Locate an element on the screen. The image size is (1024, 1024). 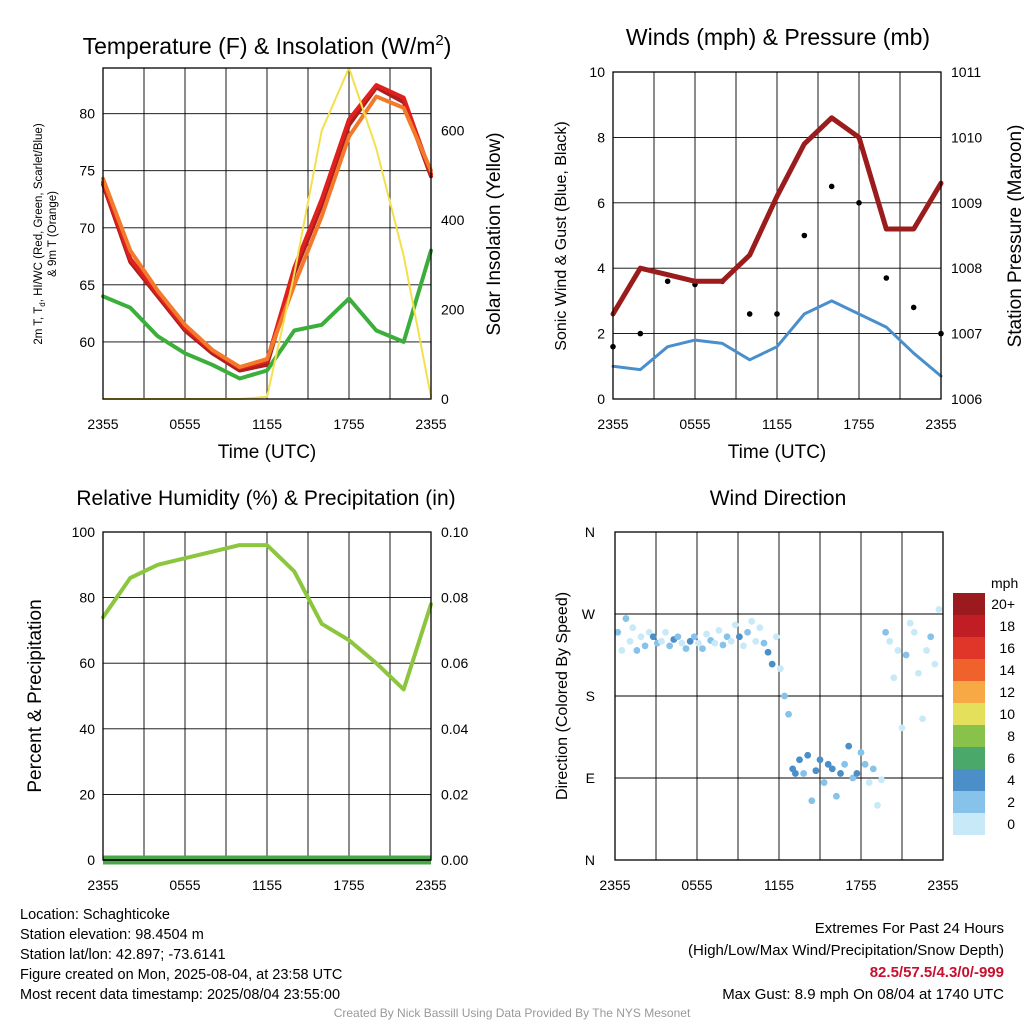
station-elevation: Station elevation: 98.4504 m is located at coordinates (112, 935).